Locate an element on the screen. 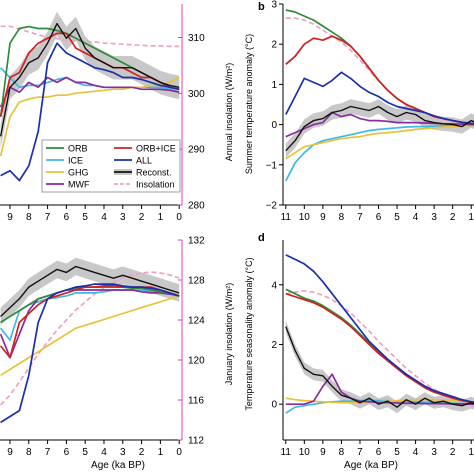 Image resolution: width=474 pixels, height=474 pixels. panel-c-x-axis-label: Age (ka BP) is located at coordinates (118, 465).